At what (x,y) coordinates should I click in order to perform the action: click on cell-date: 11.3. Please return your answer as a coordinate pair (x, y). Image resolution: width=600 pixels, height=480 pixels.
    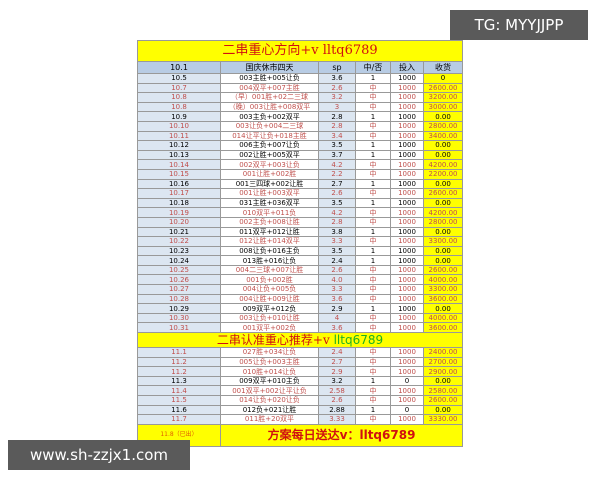
    Looking at the image, I should click on (179, 381).